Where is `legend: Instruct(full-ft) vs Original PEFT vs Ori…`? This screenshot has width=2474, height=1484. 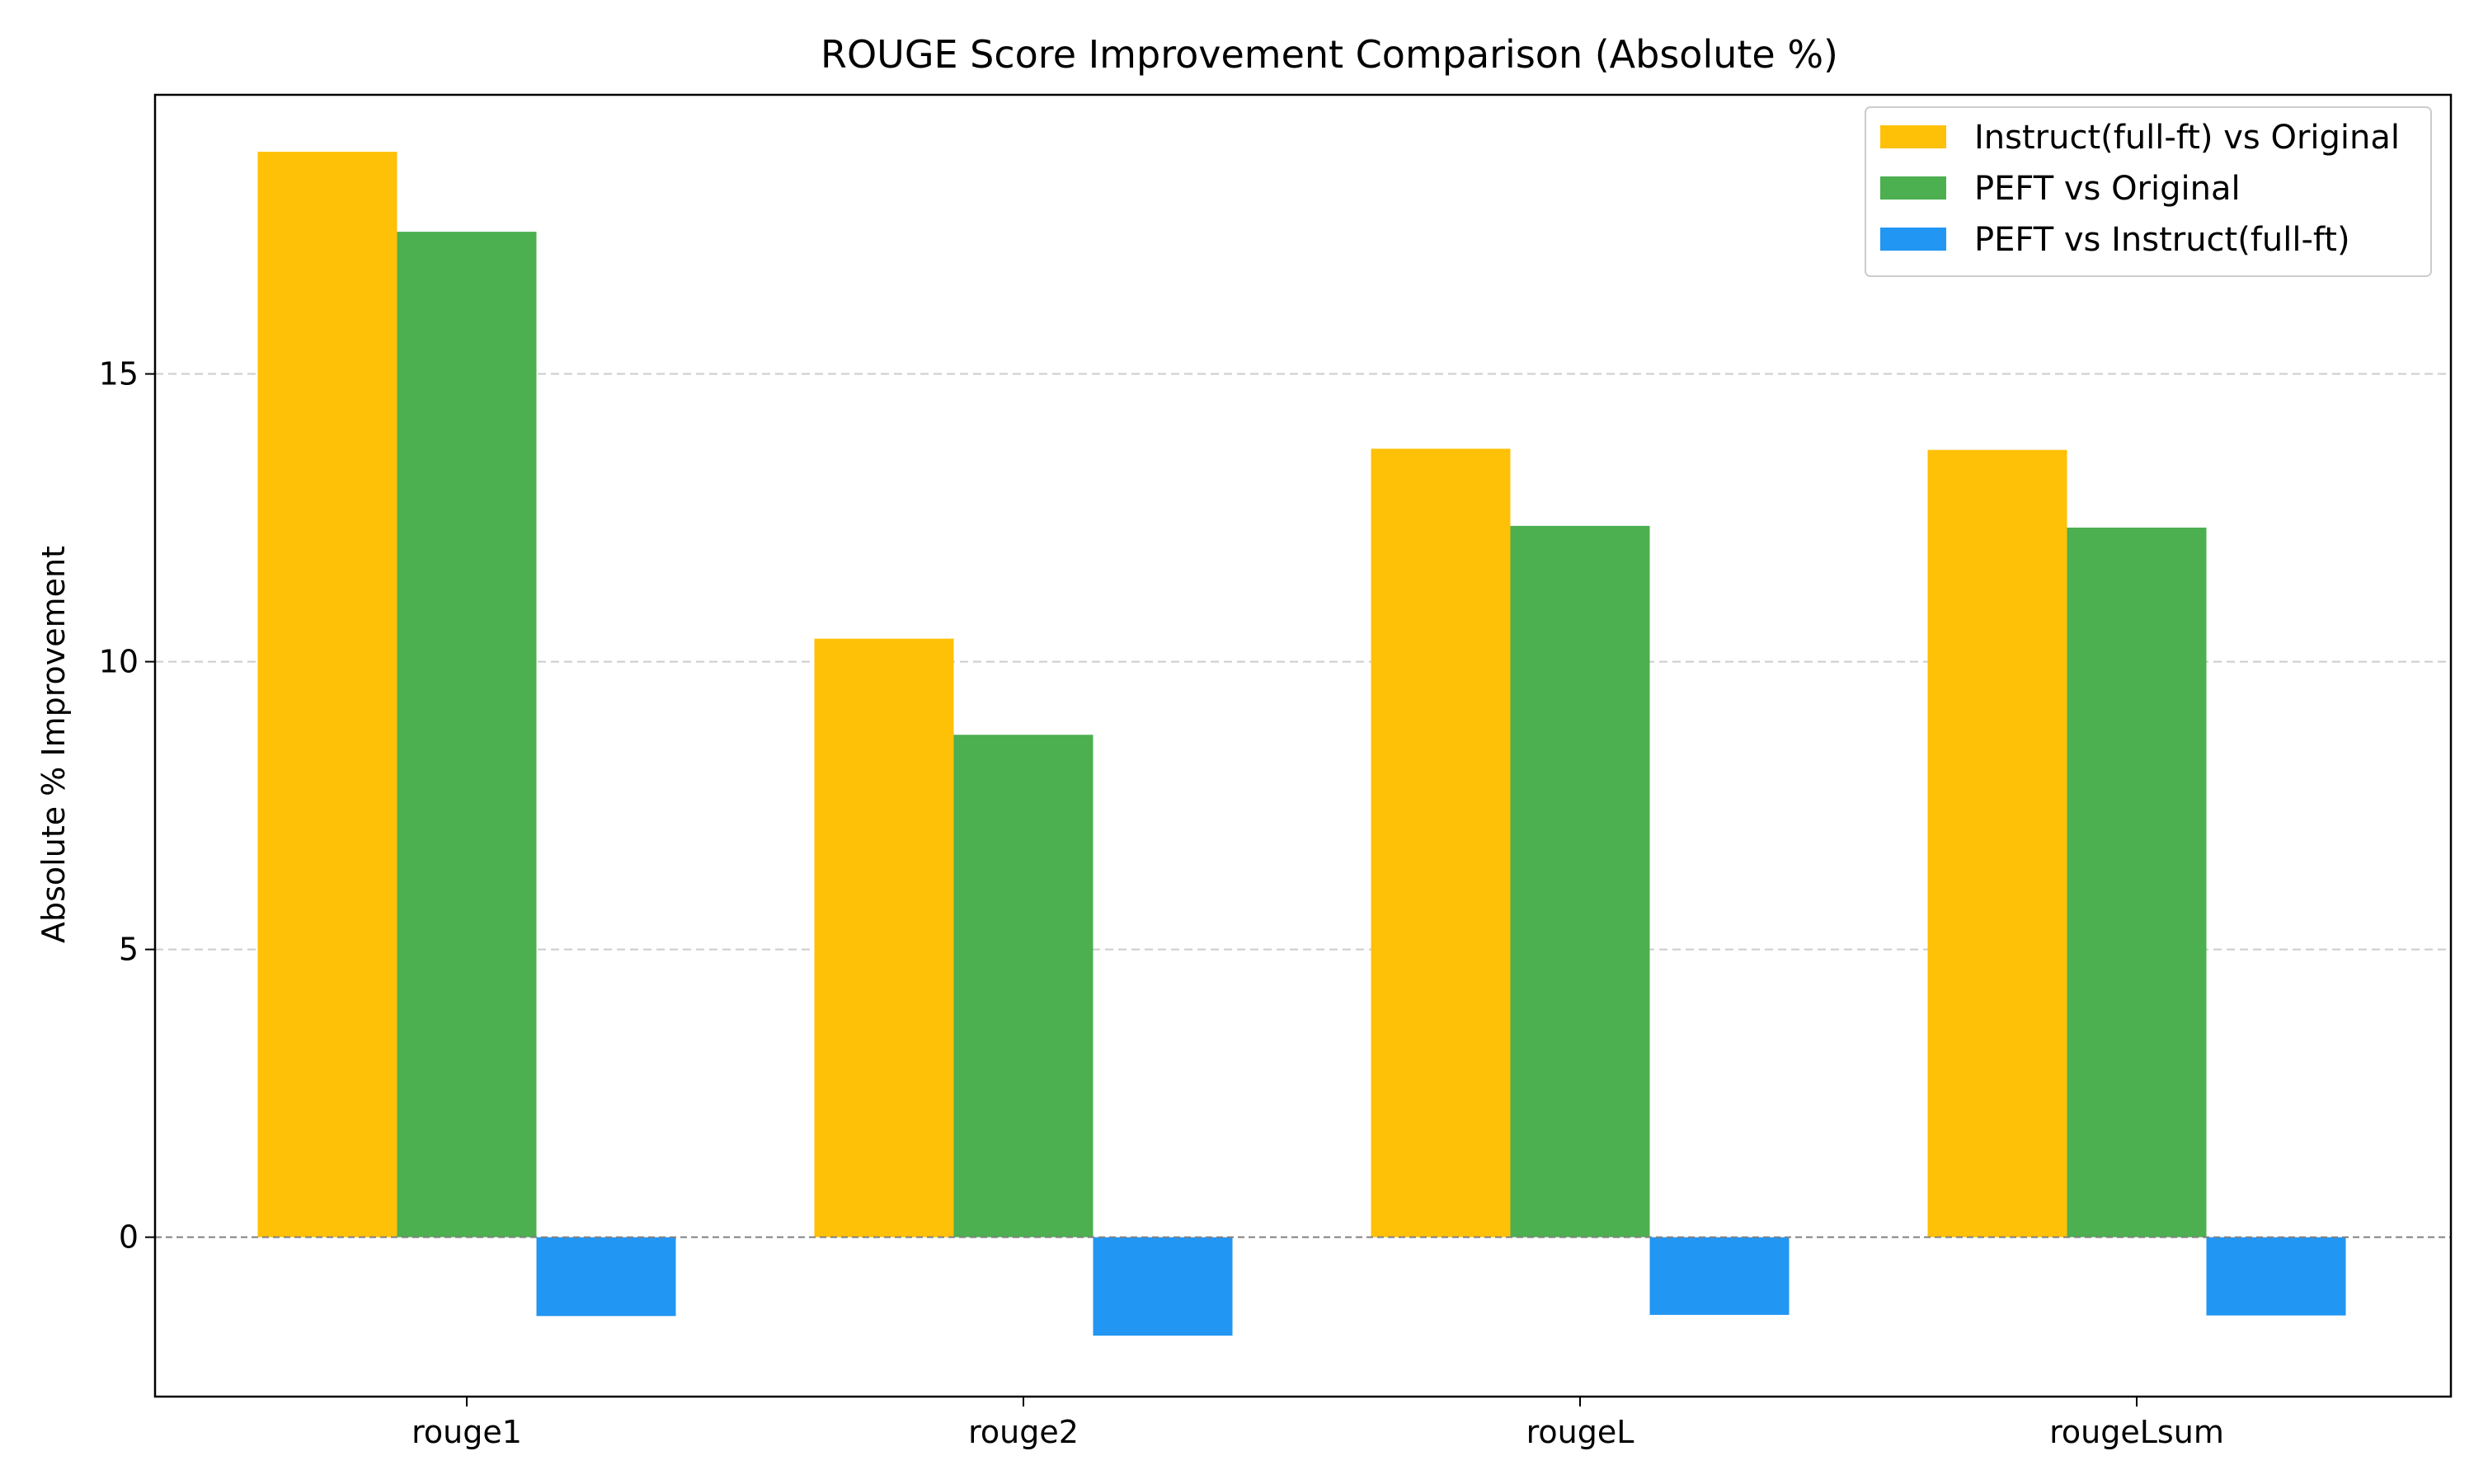
legend: Instruct(full-ft) vs Original PEFT vs Ori… is located at coordinates (2148, 191).